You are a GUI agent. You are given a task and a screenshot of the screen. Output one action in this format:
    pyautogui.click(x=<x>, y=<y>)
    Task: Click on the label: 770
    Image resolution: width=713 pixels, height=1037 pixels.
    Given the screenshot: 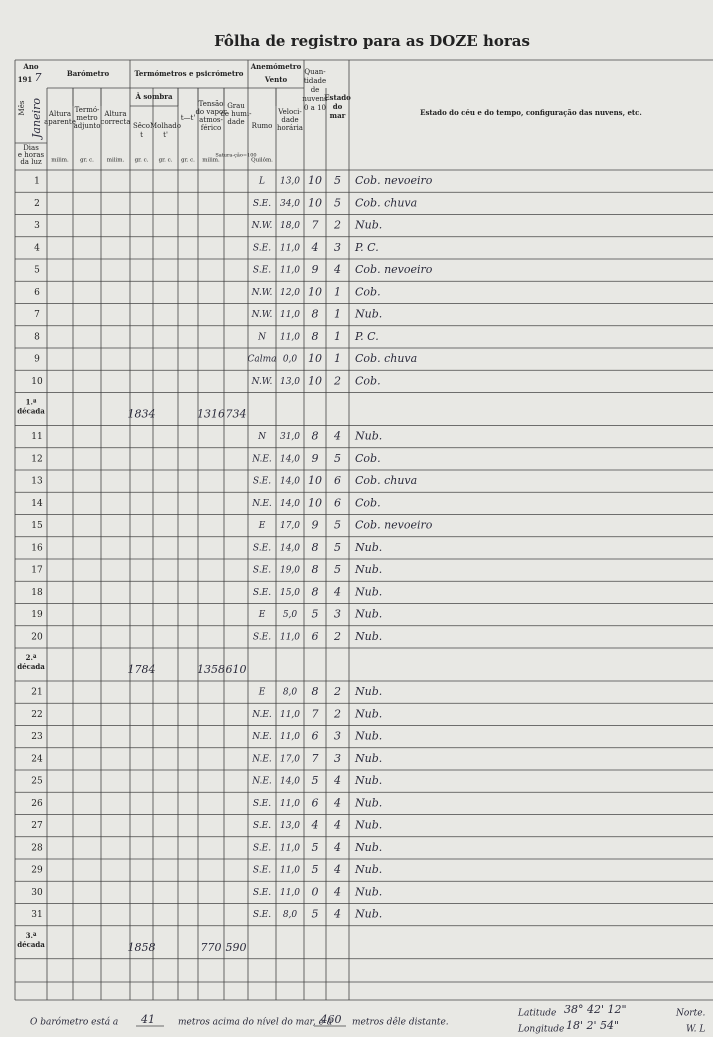 What is the action you would take?
    pyautogui.click(x=211, y=947)
    